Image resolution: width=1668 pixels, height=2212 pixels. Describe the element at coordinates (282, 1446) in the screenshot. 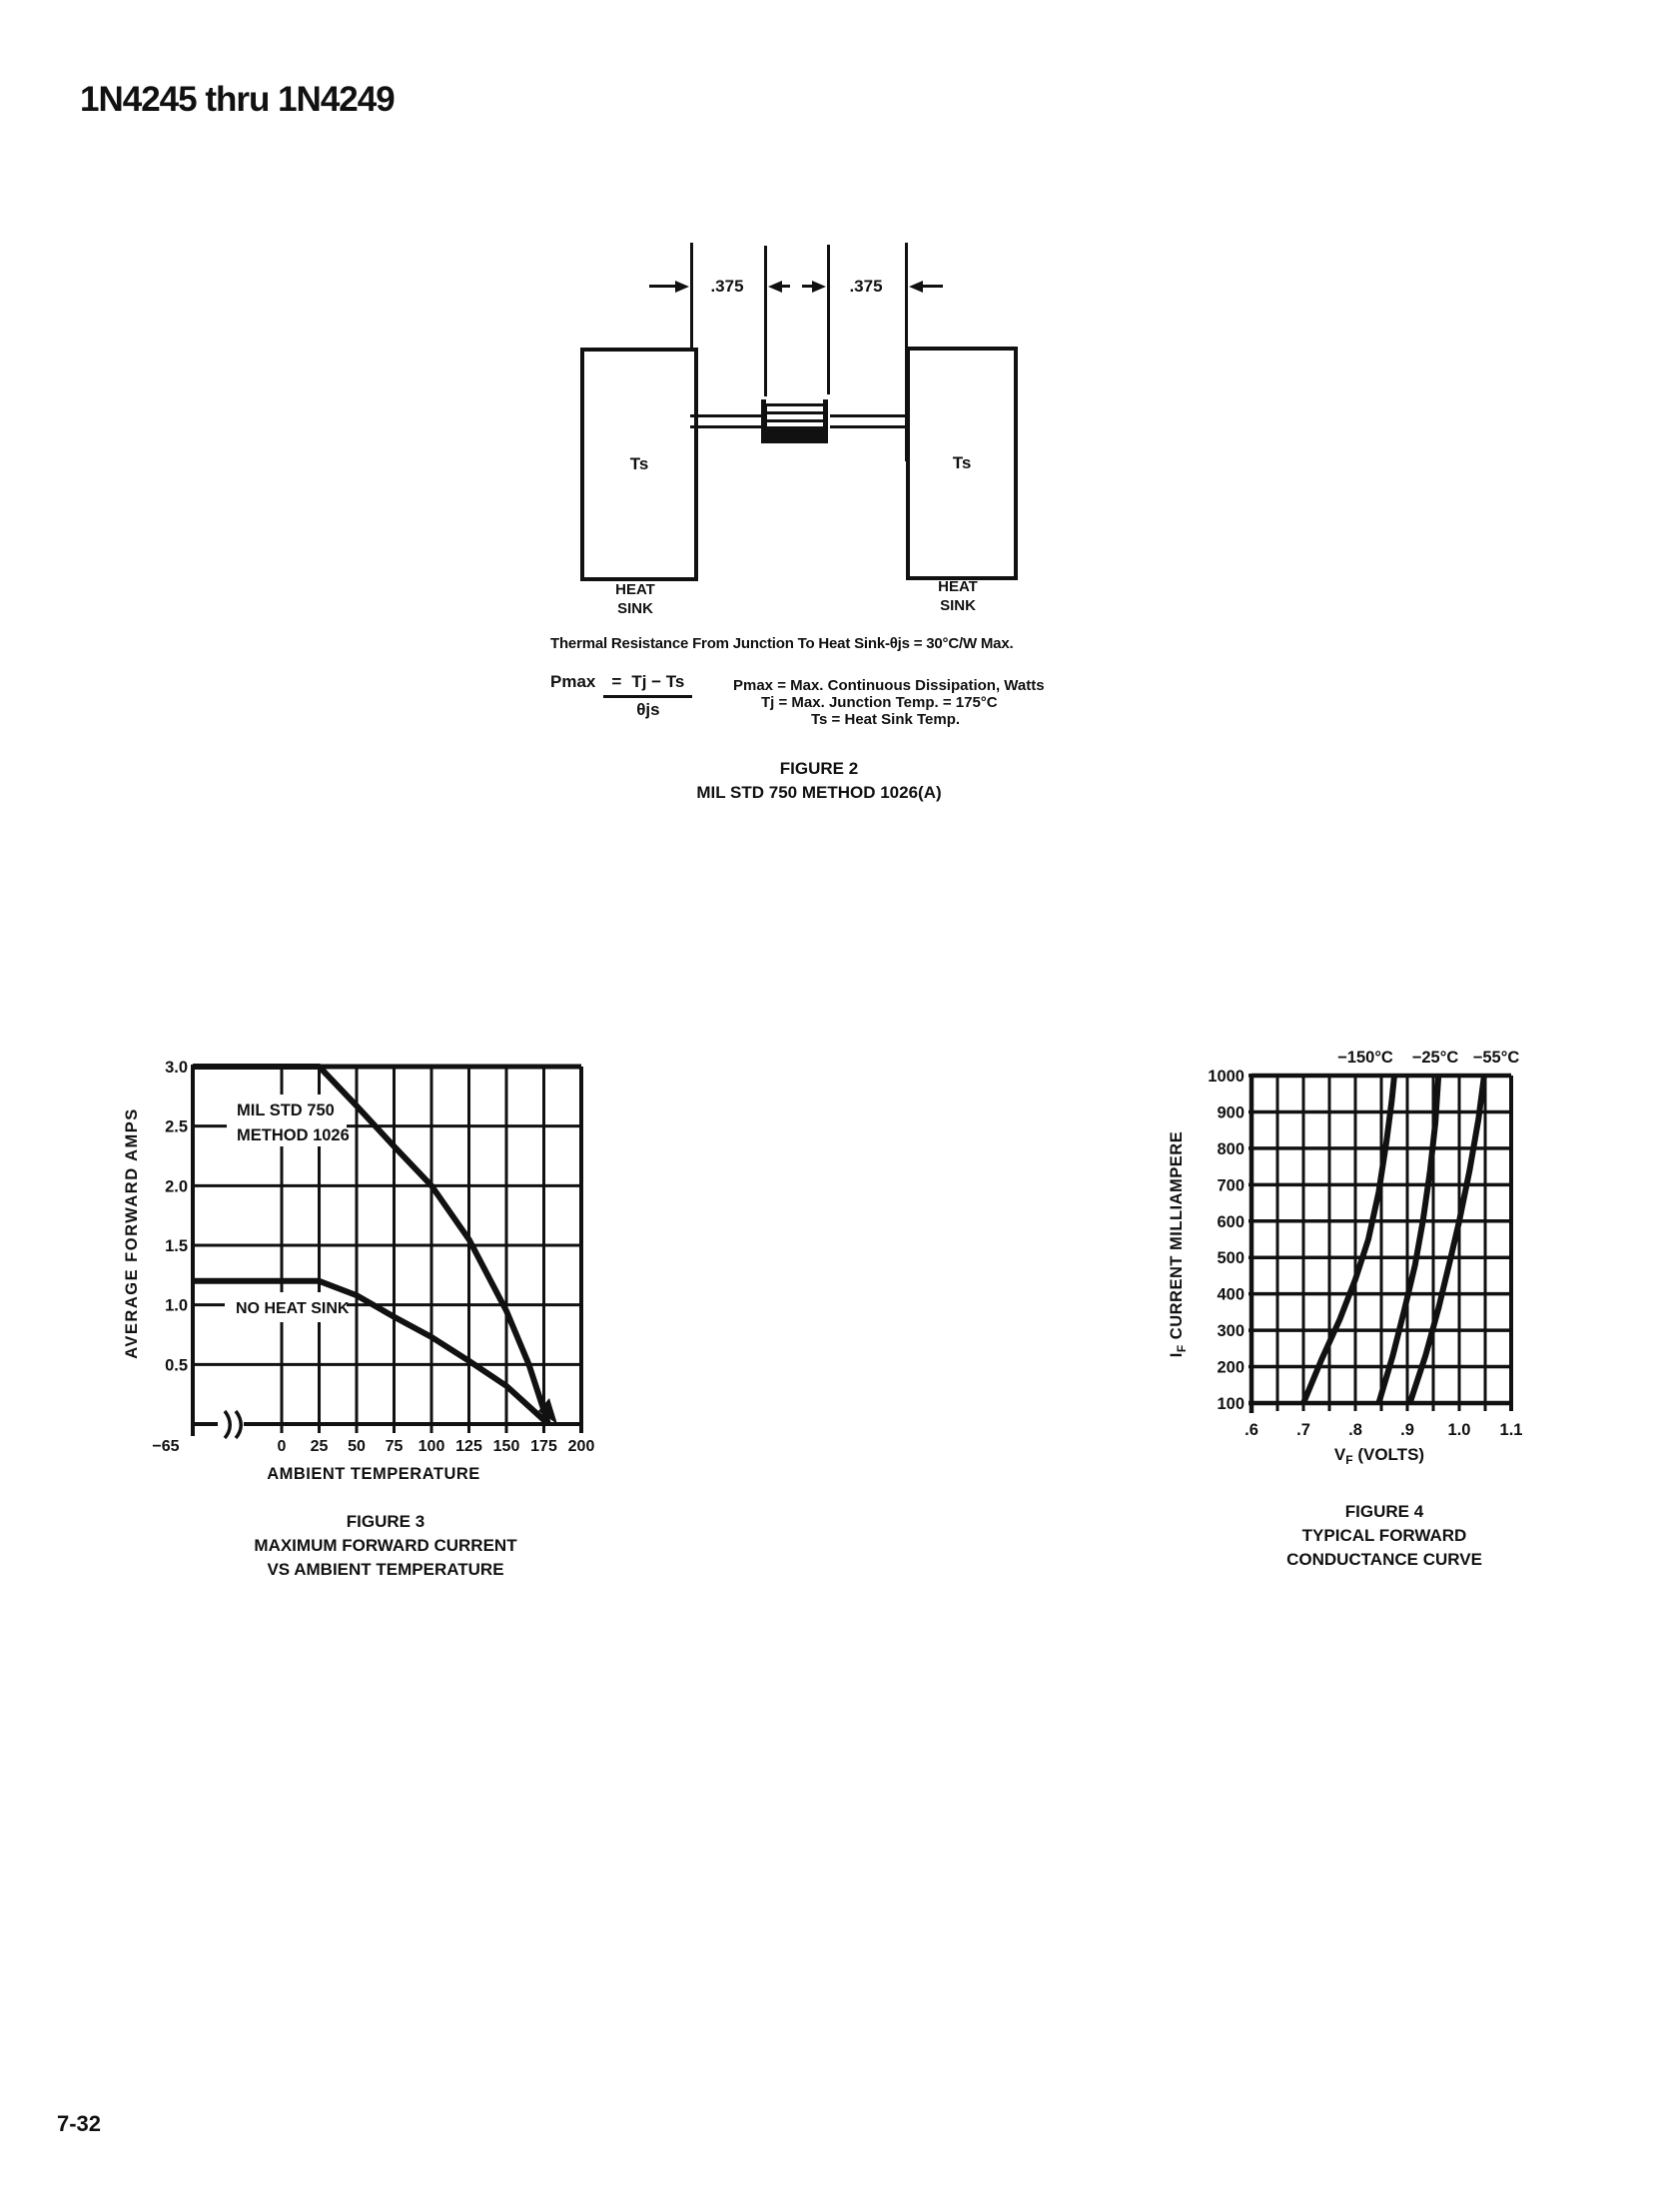

I see `fig3-xtick-label: 0` at that location.